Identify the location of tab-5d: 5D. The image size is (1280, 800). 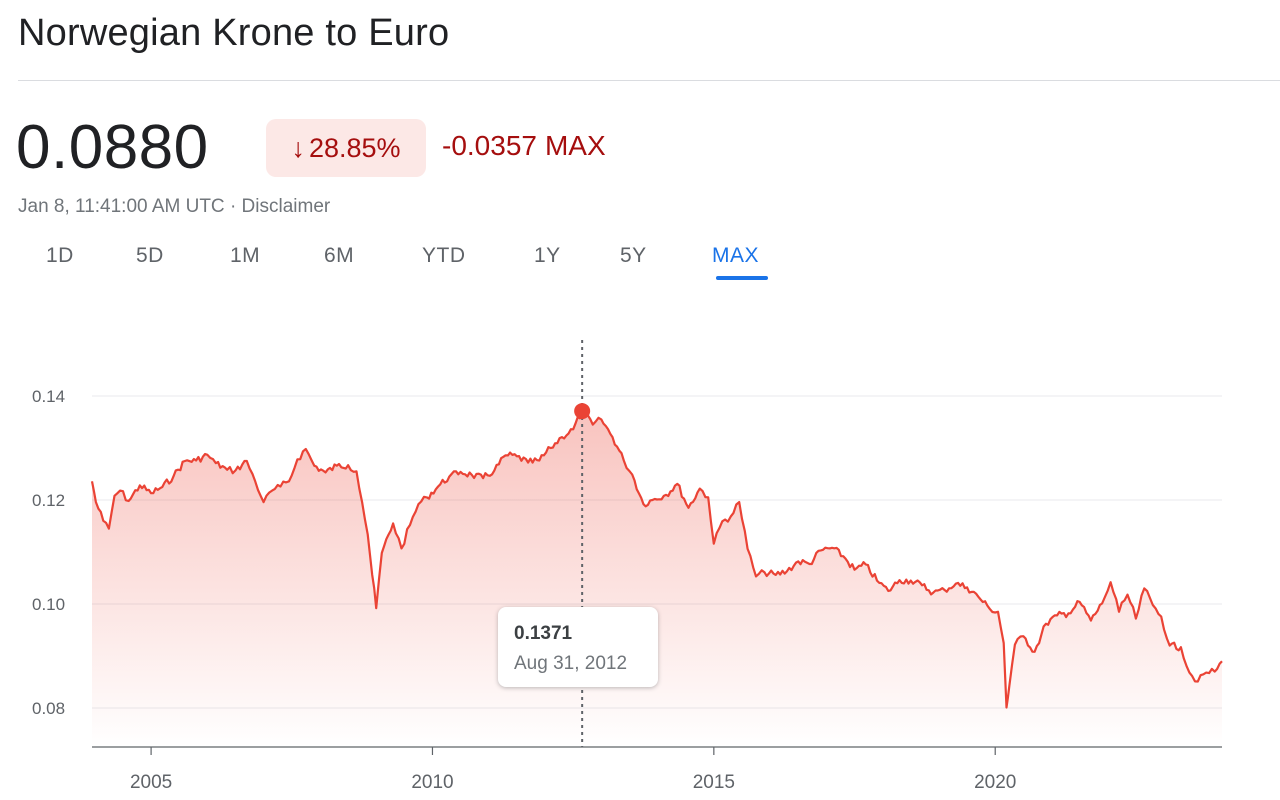
(150, 255).